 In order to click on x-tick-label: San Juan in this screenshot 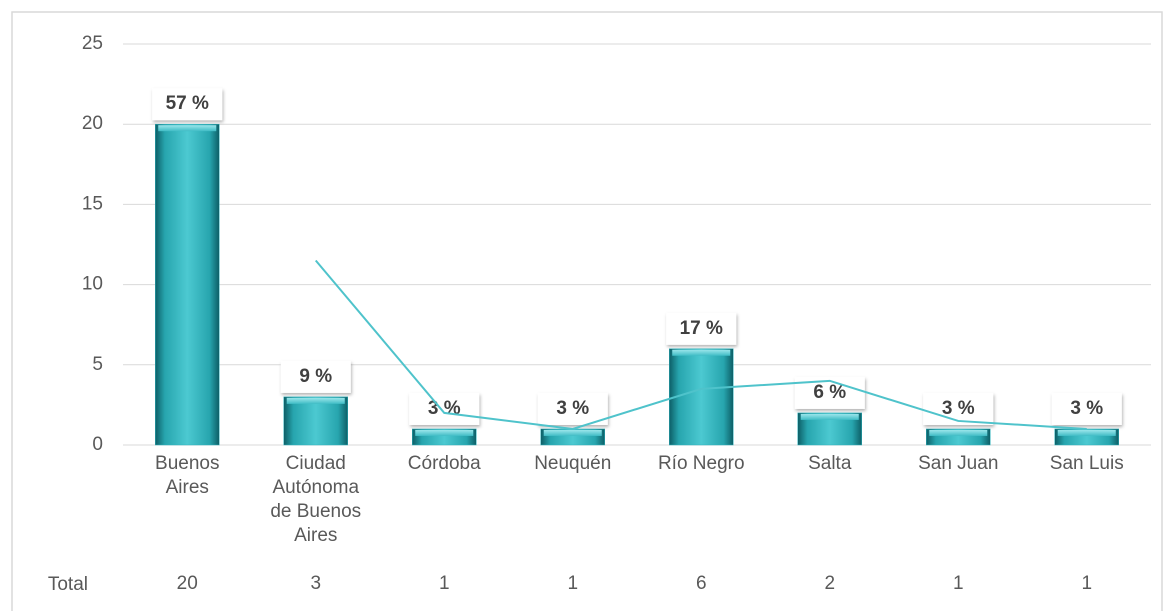, I will do `click(958, 463)`.